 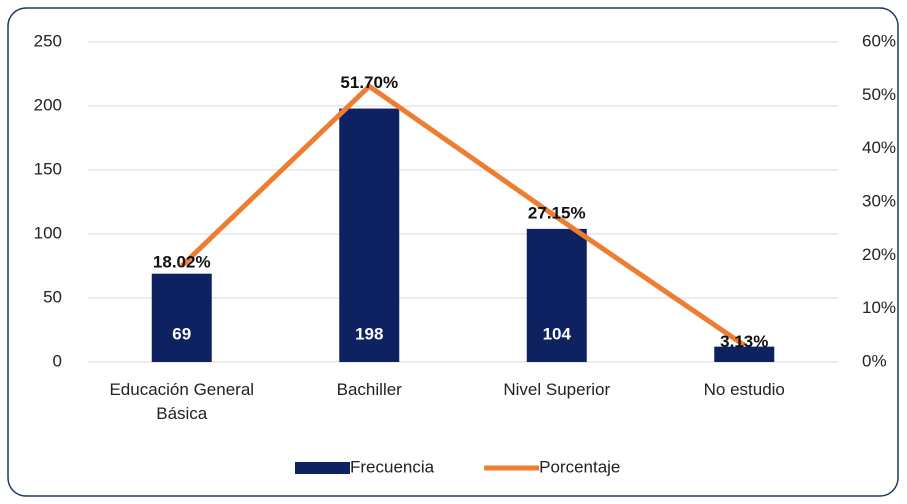 I want to click on legend-label: Frecuencia, so click(x=392, y=466).